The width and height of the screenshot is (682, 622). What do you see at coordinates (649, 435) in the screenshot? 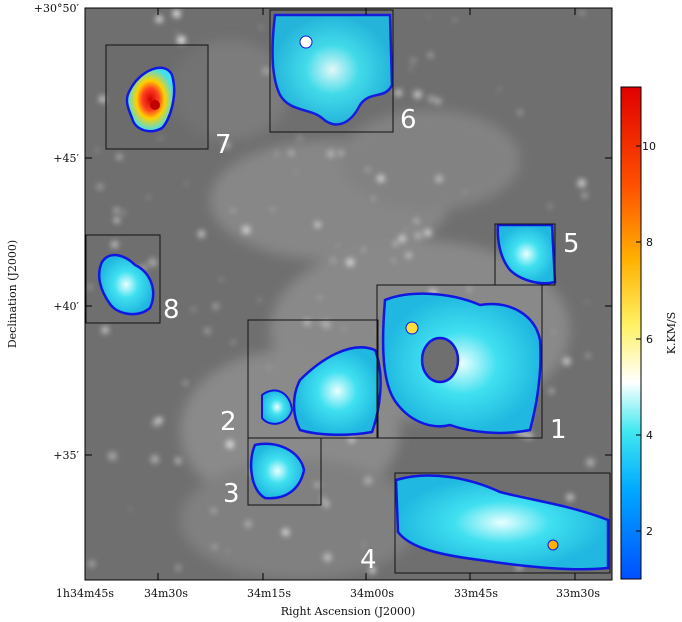
I see `colorbar-tick-label: 4` at bounding box center [649, 435].